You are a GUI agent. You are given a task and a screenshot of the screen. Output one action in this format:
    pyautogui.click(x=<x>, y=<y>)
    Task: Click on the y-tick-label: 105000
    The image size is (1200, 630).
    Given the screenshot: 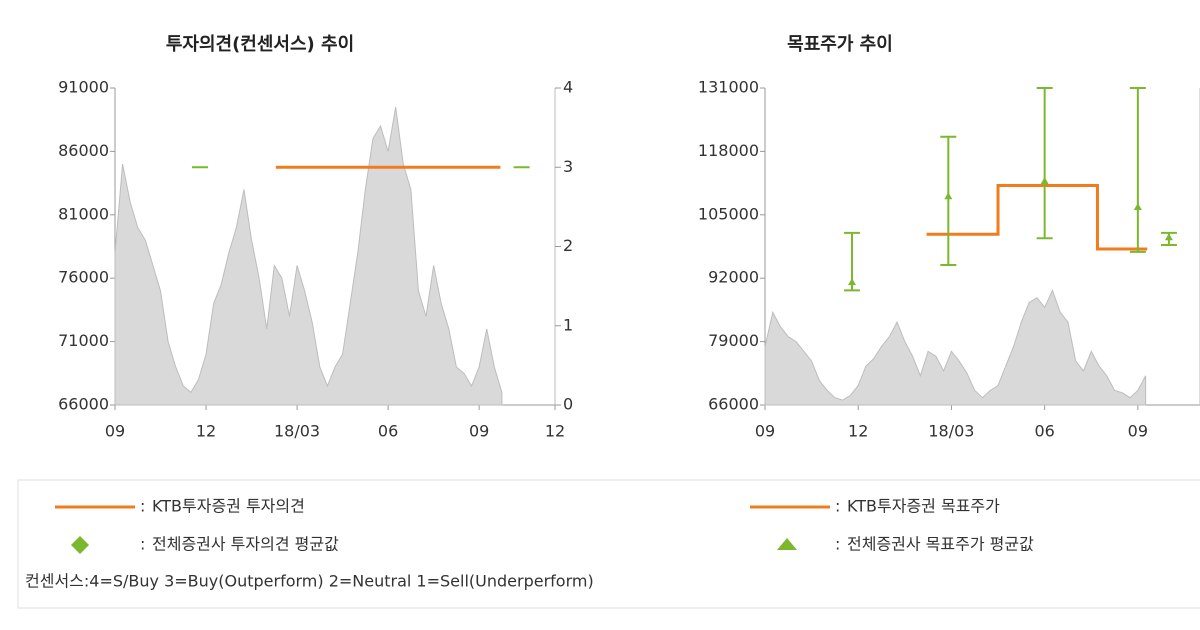 What is the action you would take?
    pyautogui.click(x=728, y=213)
    